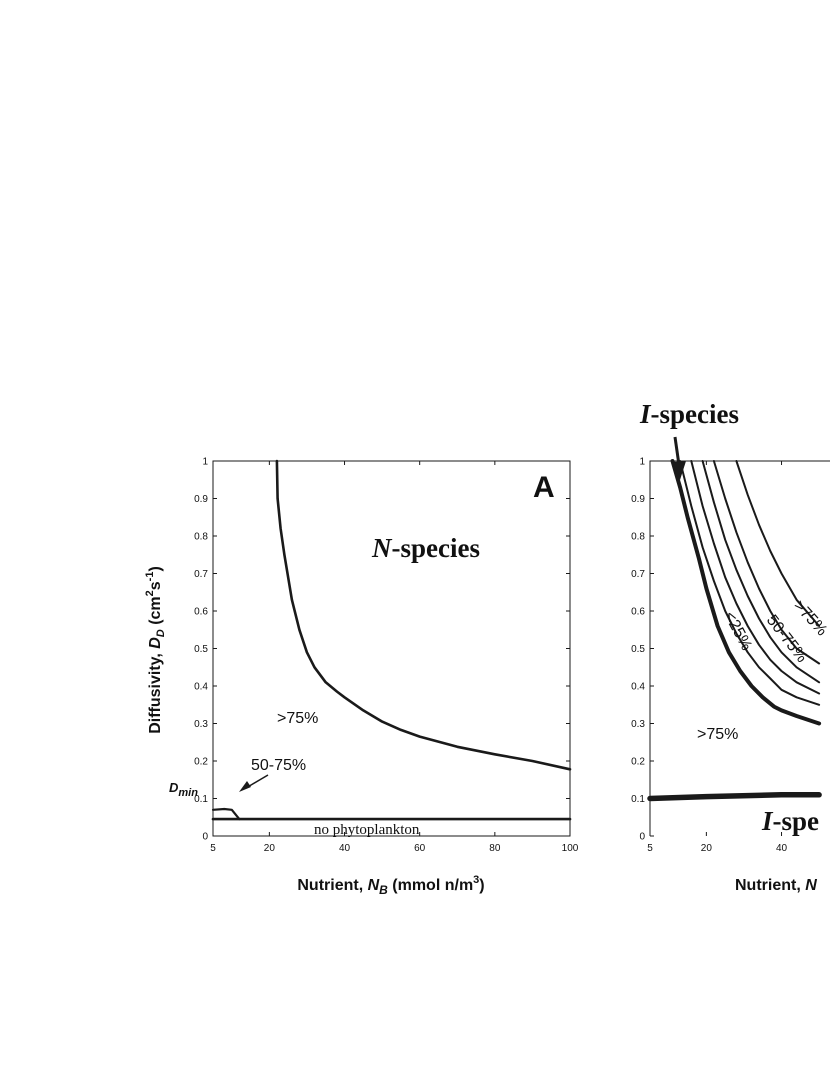 The width and height of the screenshot is (830, 1075). I want to click on panel-a-y-tick-label: 0.9, so click(201, 499).